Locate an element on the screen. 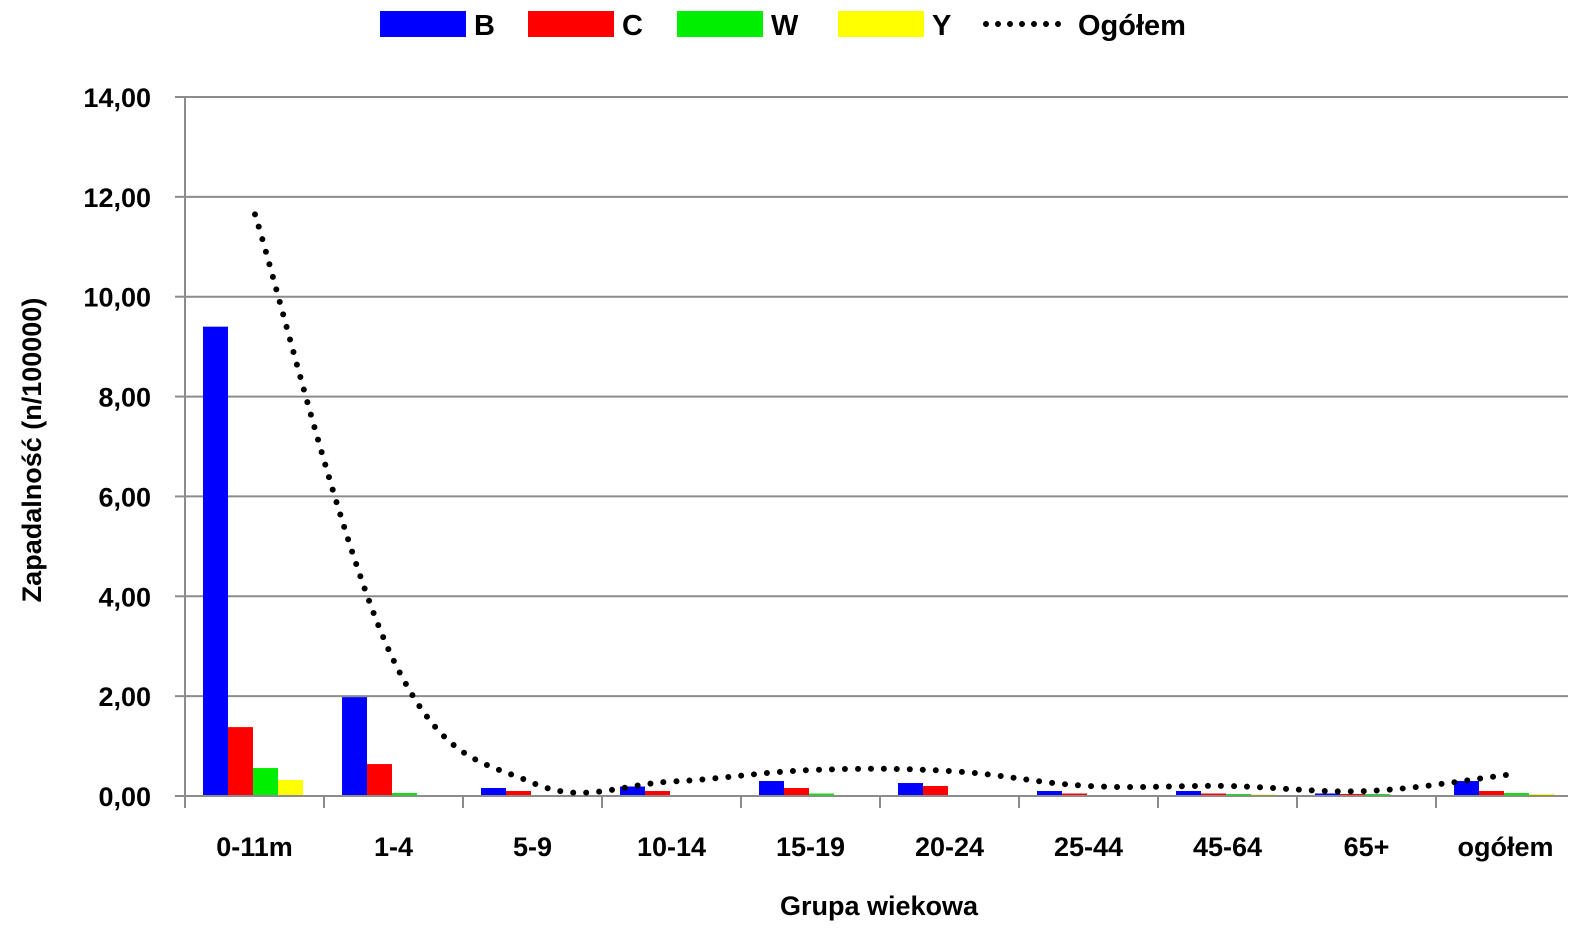 The image size is (1581, 931). x-tick-label: ogółem is located at coordinates (1505, 847).